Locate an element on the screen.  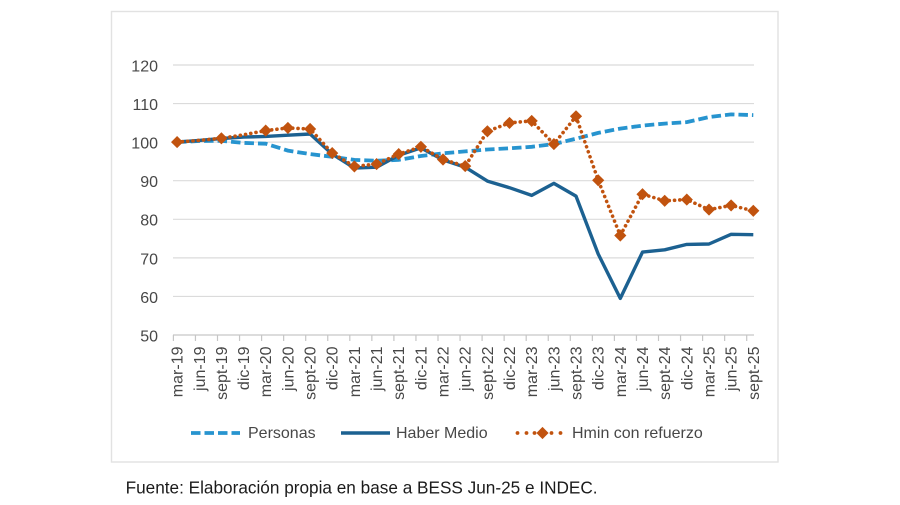
svg-text: dic-20 is located at coordinates (333, 368).